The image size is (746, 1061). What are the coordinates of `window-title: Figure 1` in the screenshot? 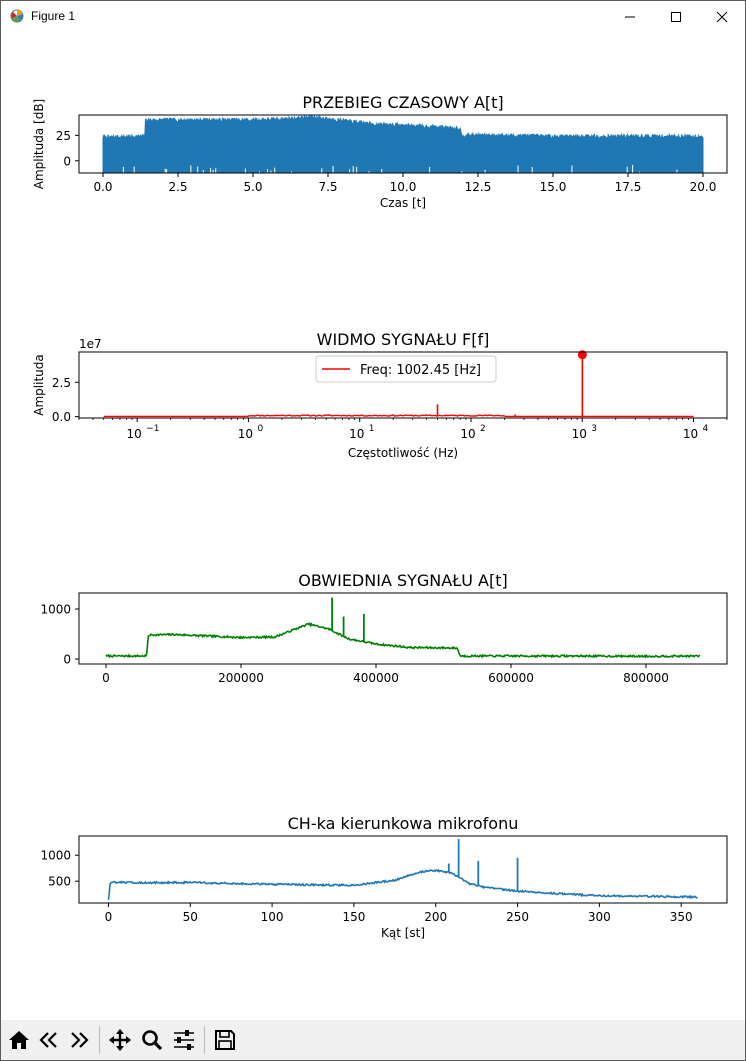 It's located at (53, 16).